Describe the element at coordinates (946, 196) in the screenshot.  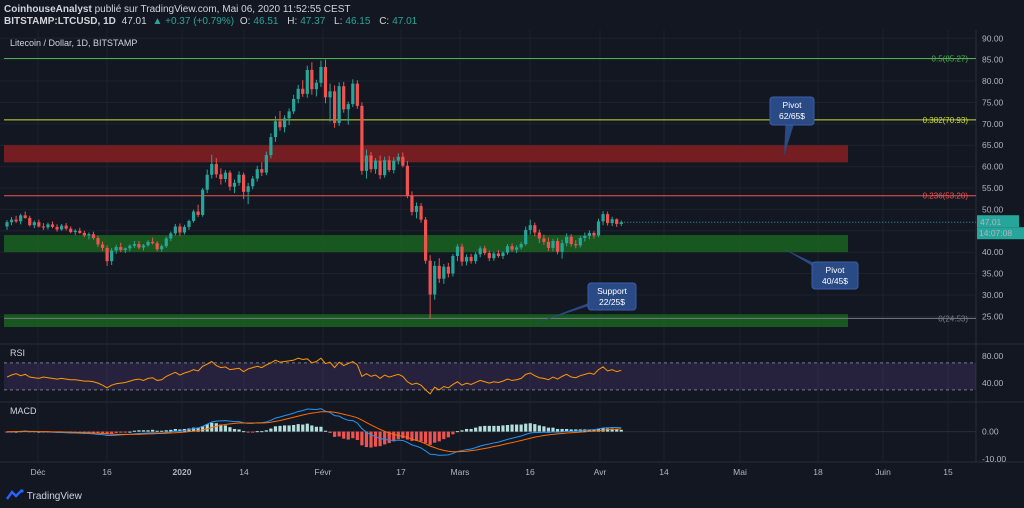
I see `fib-level-label: 0.236(53.20)` at that location.